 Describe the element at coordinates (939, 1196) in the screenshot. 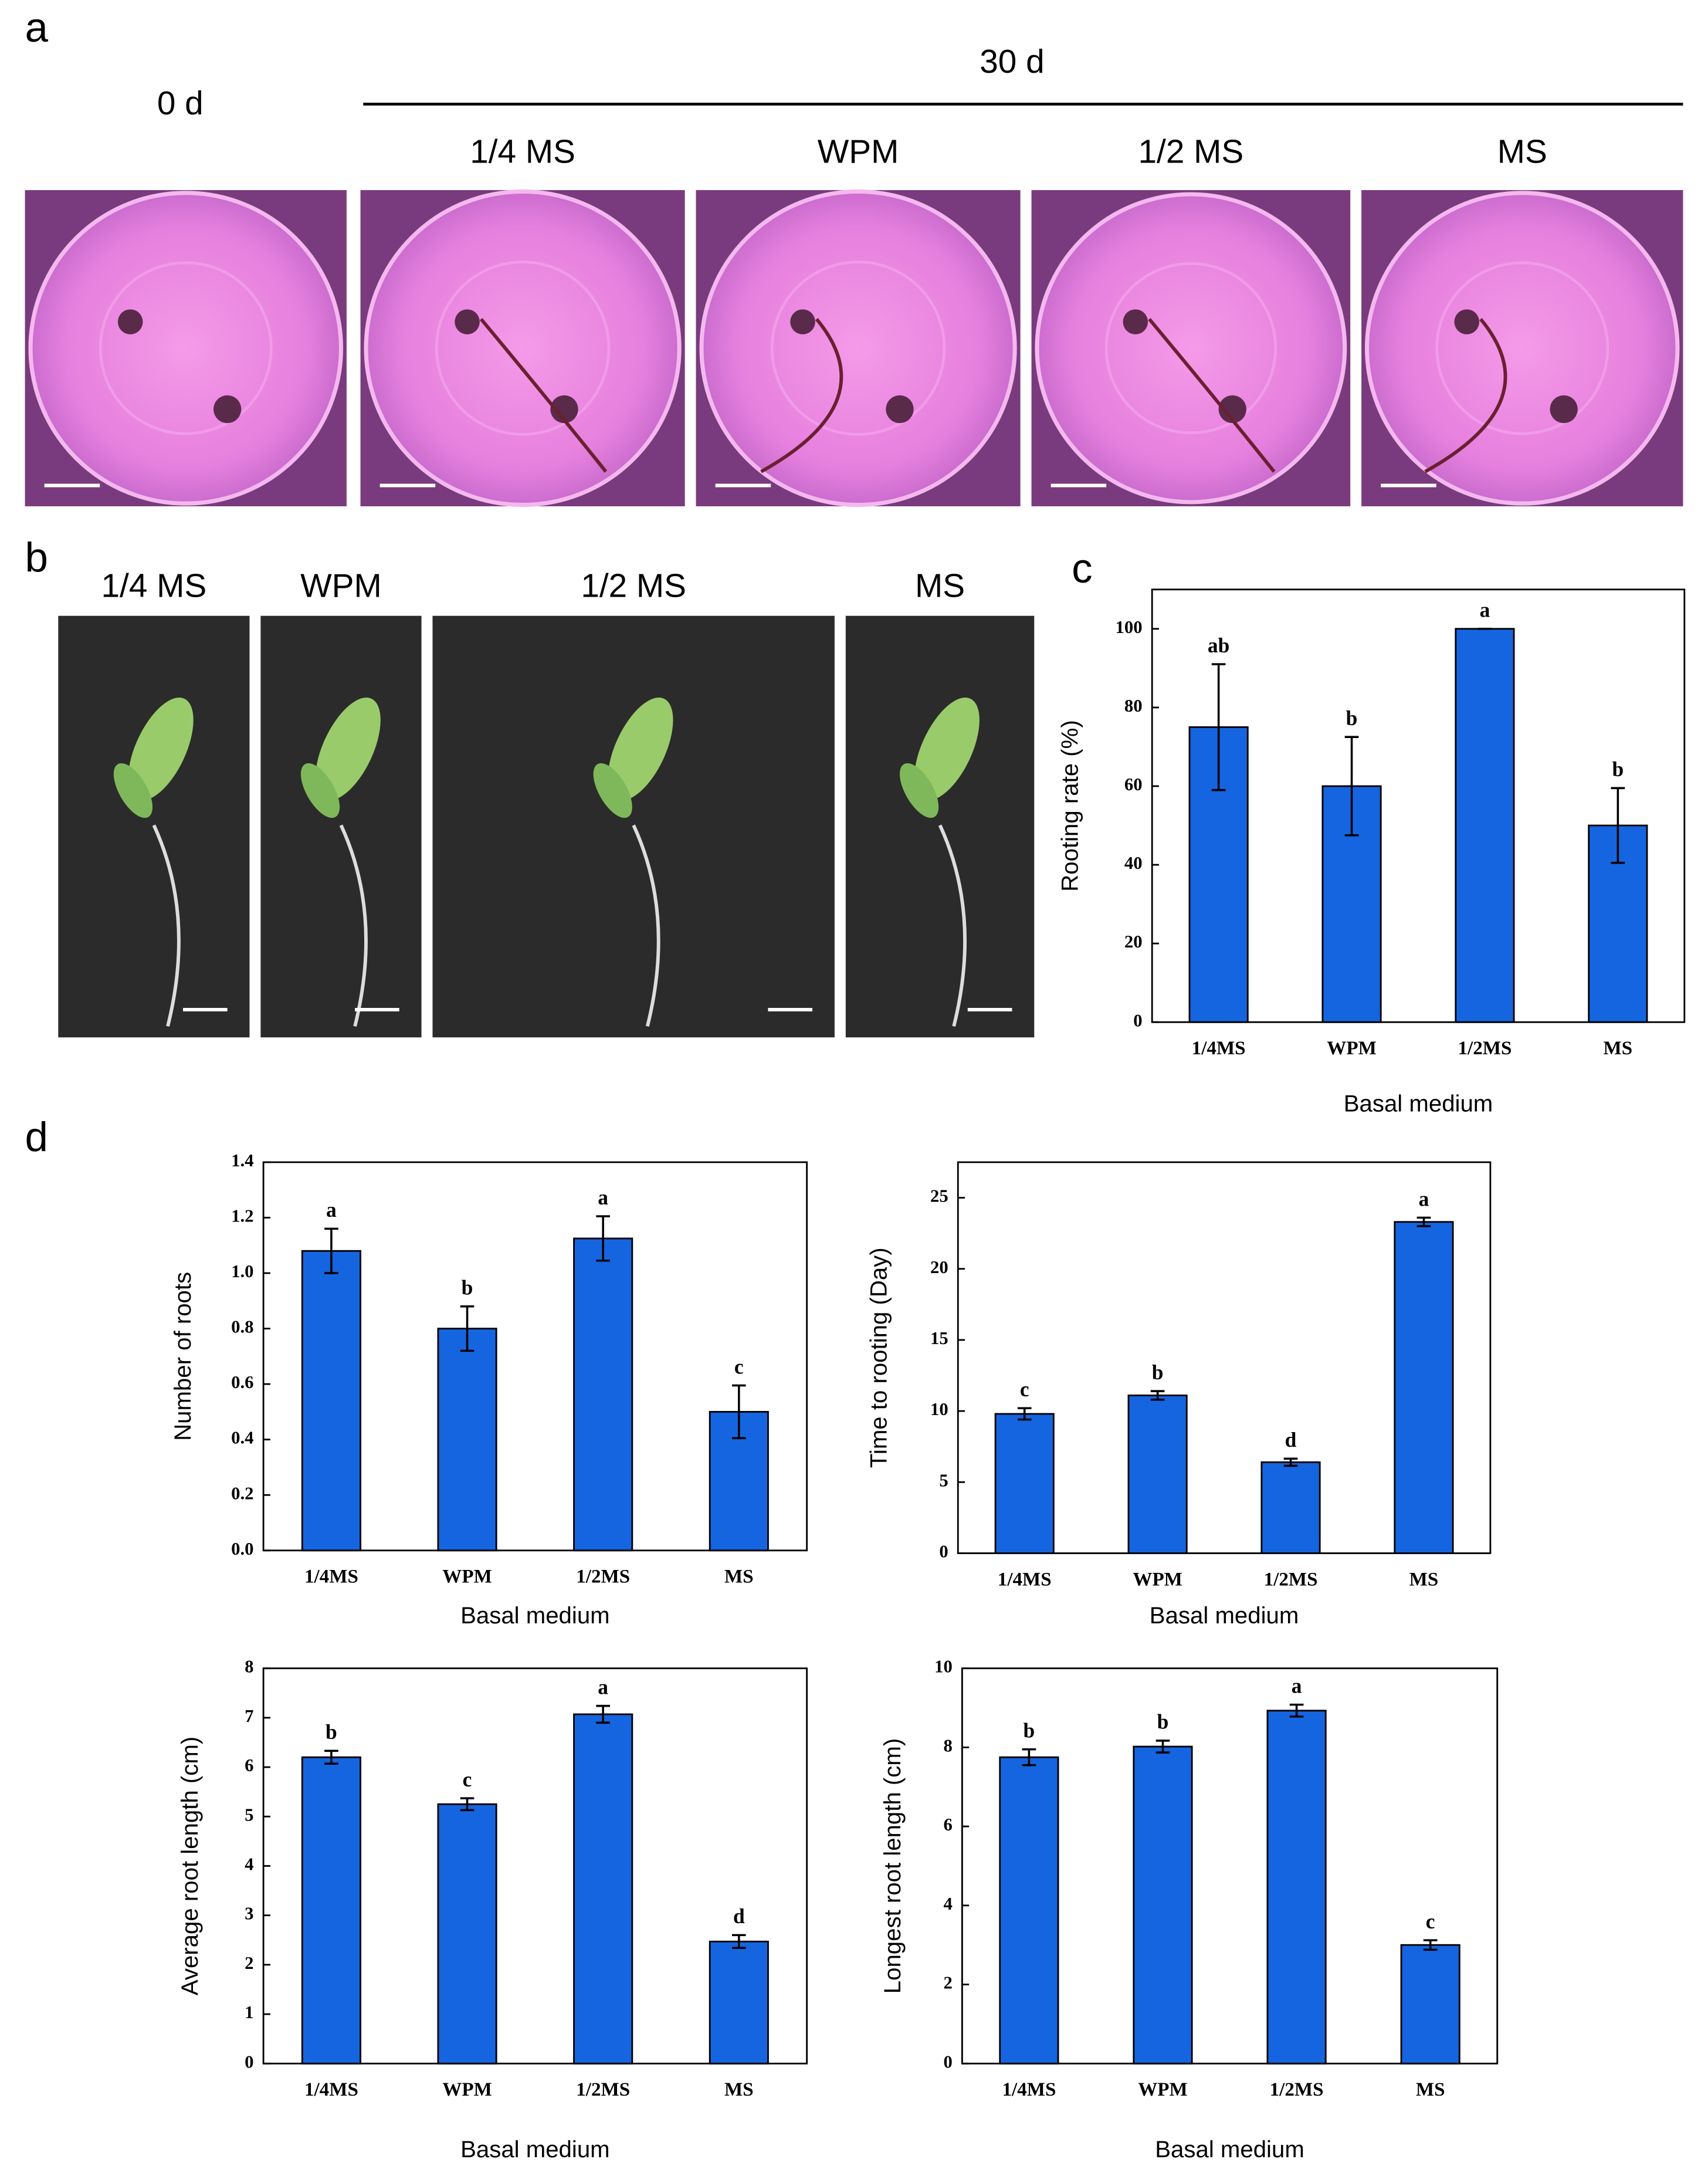

I see `y-tick-label: 25` at that location.